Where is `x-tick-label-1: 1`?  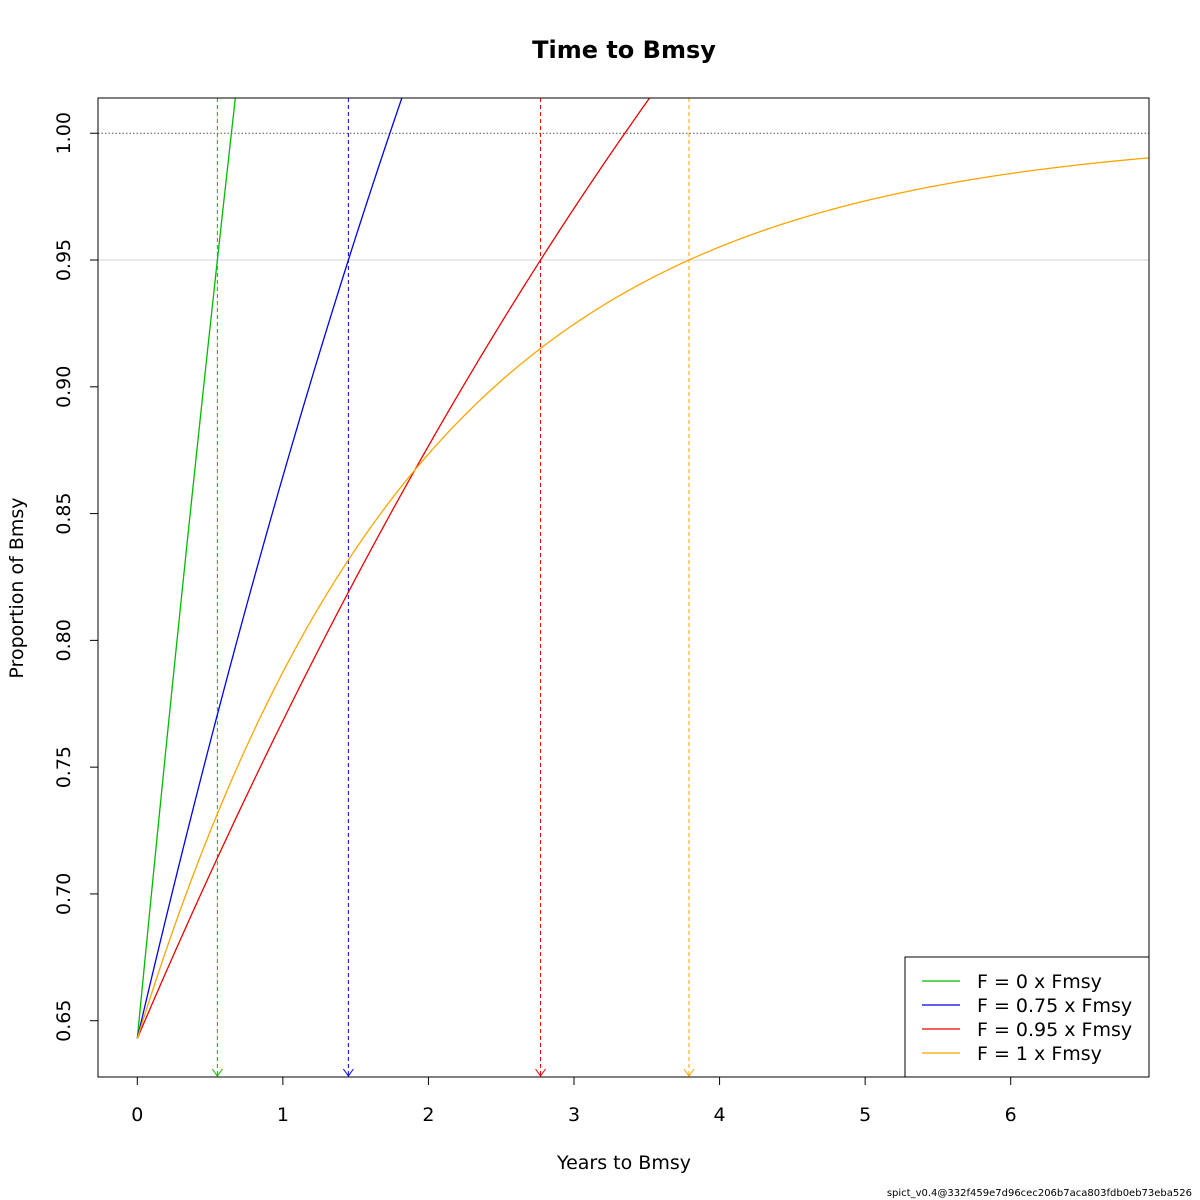 x-tick-label-1: 1 is located at coordinates (283, 1115).